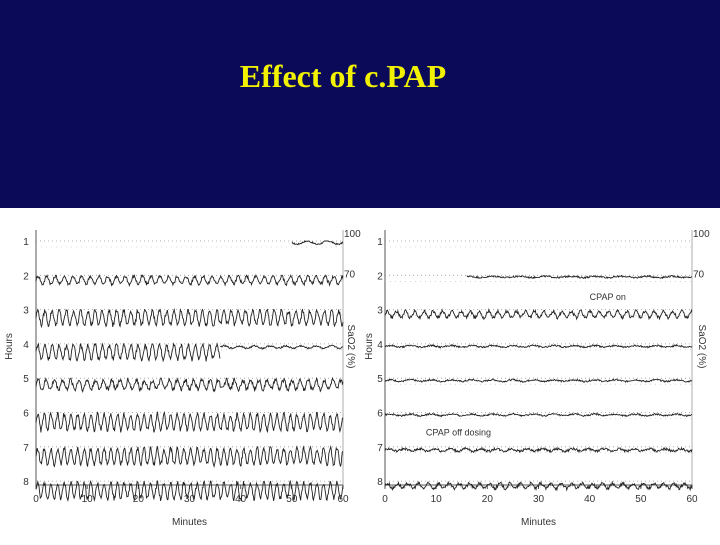 The width and height of the screenshot is (720, 545). I want to click on cpap-annotation: CPAP on, so click(608, 297).